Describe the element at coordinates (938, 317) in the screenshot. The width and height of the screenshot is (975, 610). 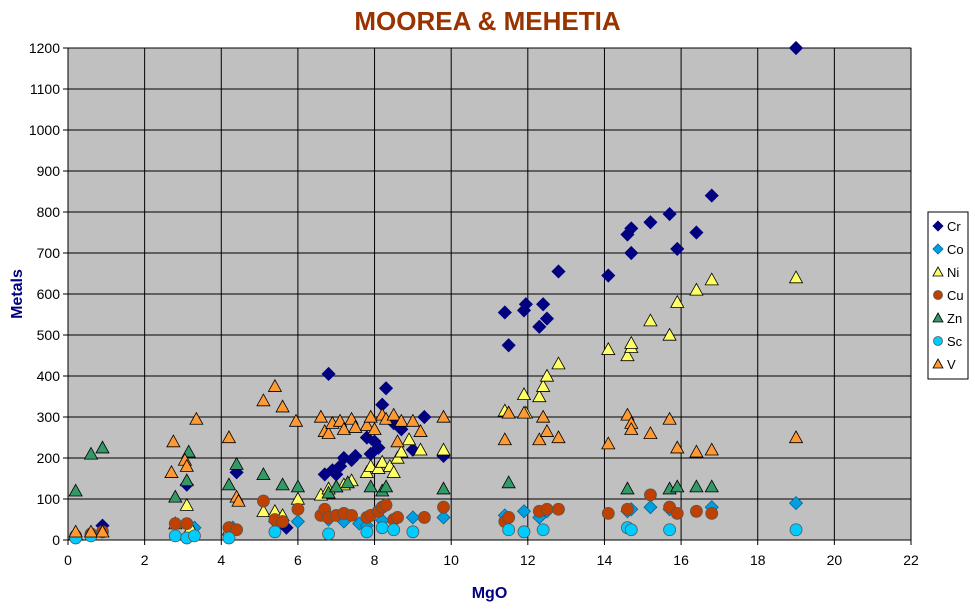
I see `legend-marker-zn` at that location.